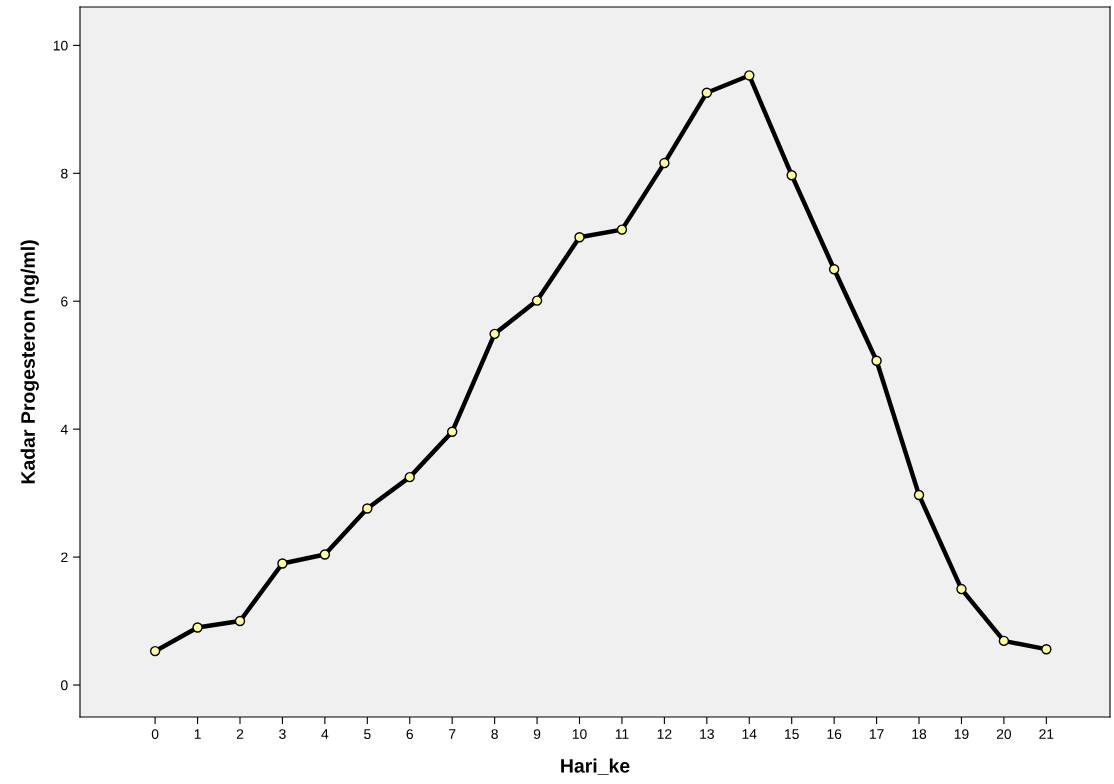 The image size is (1114, 784). What do you see at coordinates (919, 734) in the screenshot?
I see `x-tick-label: 18` at bounding box center [919, 734].